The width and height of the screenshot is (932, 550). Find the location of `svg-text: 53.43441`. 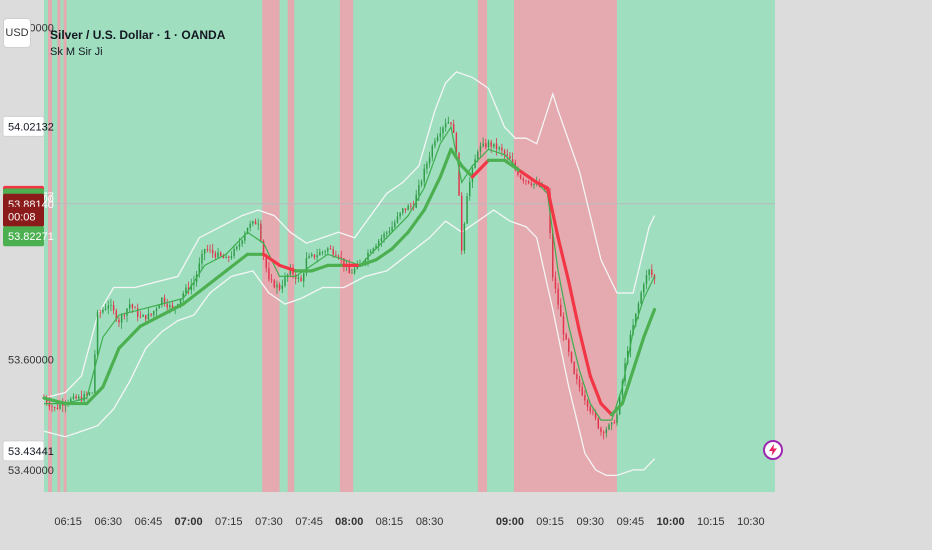

svg-text: 53.43441 is located at coordinates (31, 452).